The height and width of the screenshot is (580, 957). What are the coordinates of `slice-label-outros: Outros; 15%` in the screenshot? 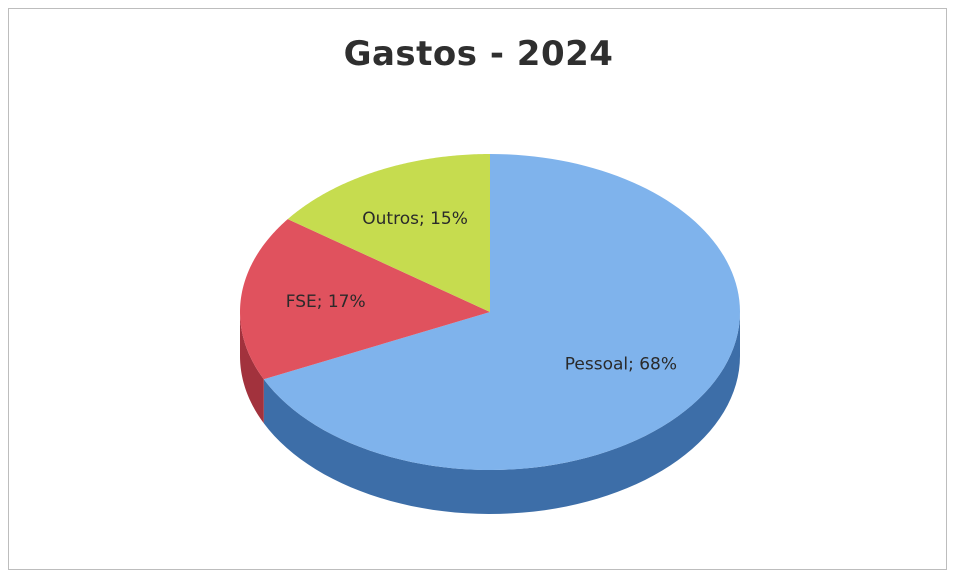 It's located at (415, 219).